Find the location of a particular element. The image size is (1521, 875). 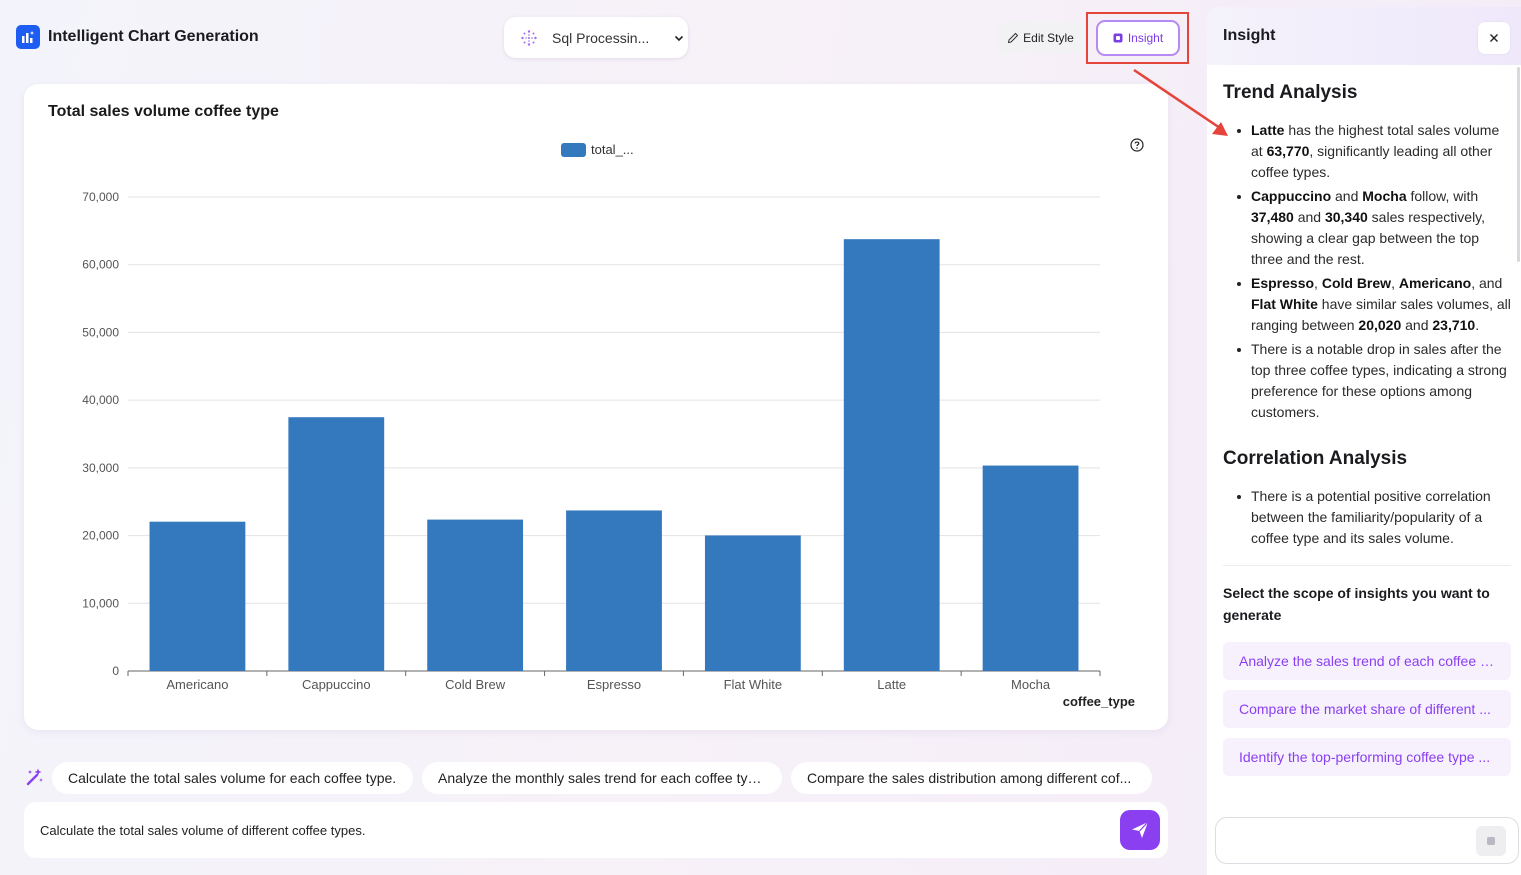

divider is located at coordinates (1367, 565).